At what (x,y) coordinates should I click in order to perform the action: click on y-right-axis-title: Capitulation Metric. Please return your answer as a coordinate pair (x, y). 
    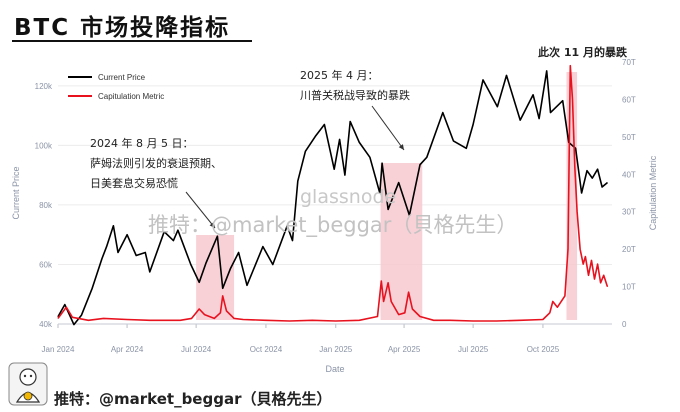
    Looking at the image, I should click on (653, 192).